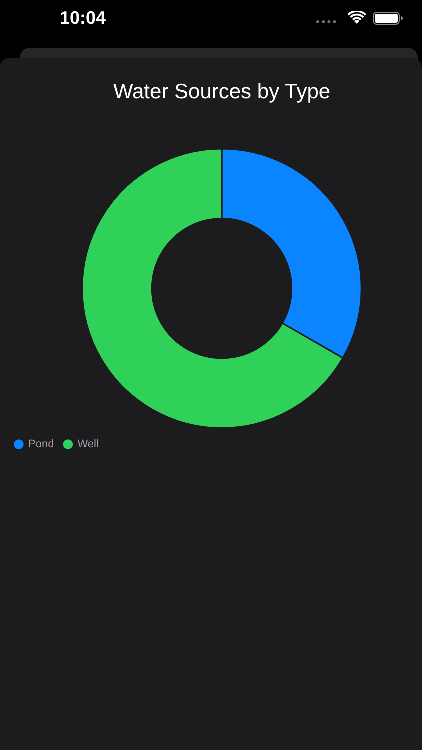  What do you see at coordinates (222, 92) in the screenshot?
I see `chart-title: Water Sources by Type` at bounding box center [222, 92].